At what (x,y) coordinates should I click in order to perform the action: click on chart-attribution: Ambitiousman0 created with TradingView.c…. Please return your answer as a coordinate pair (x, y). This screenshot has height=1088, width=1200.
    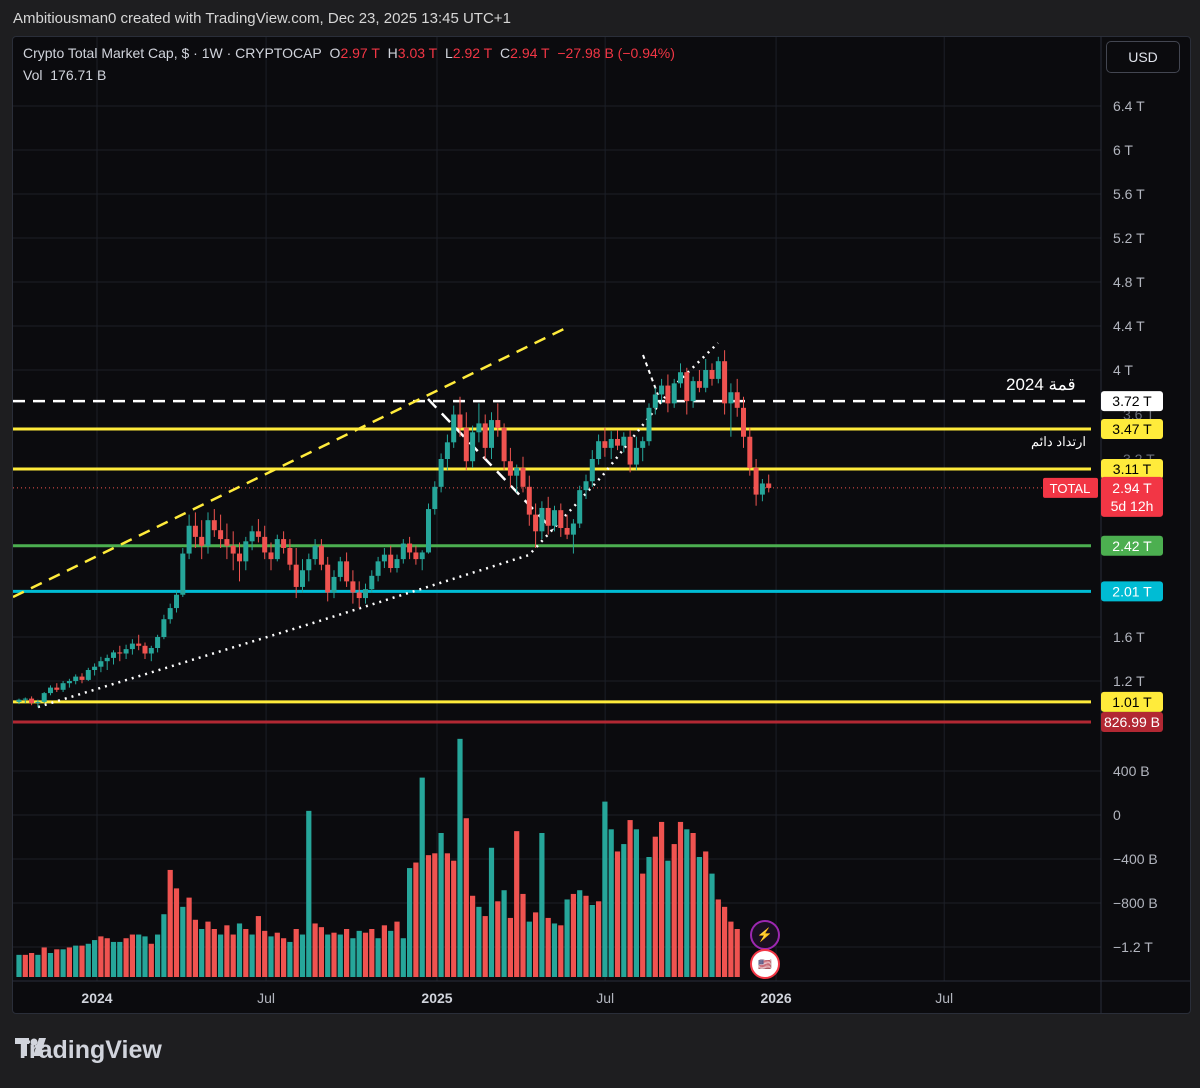
    Looking at the image, I should click on (262, 18).